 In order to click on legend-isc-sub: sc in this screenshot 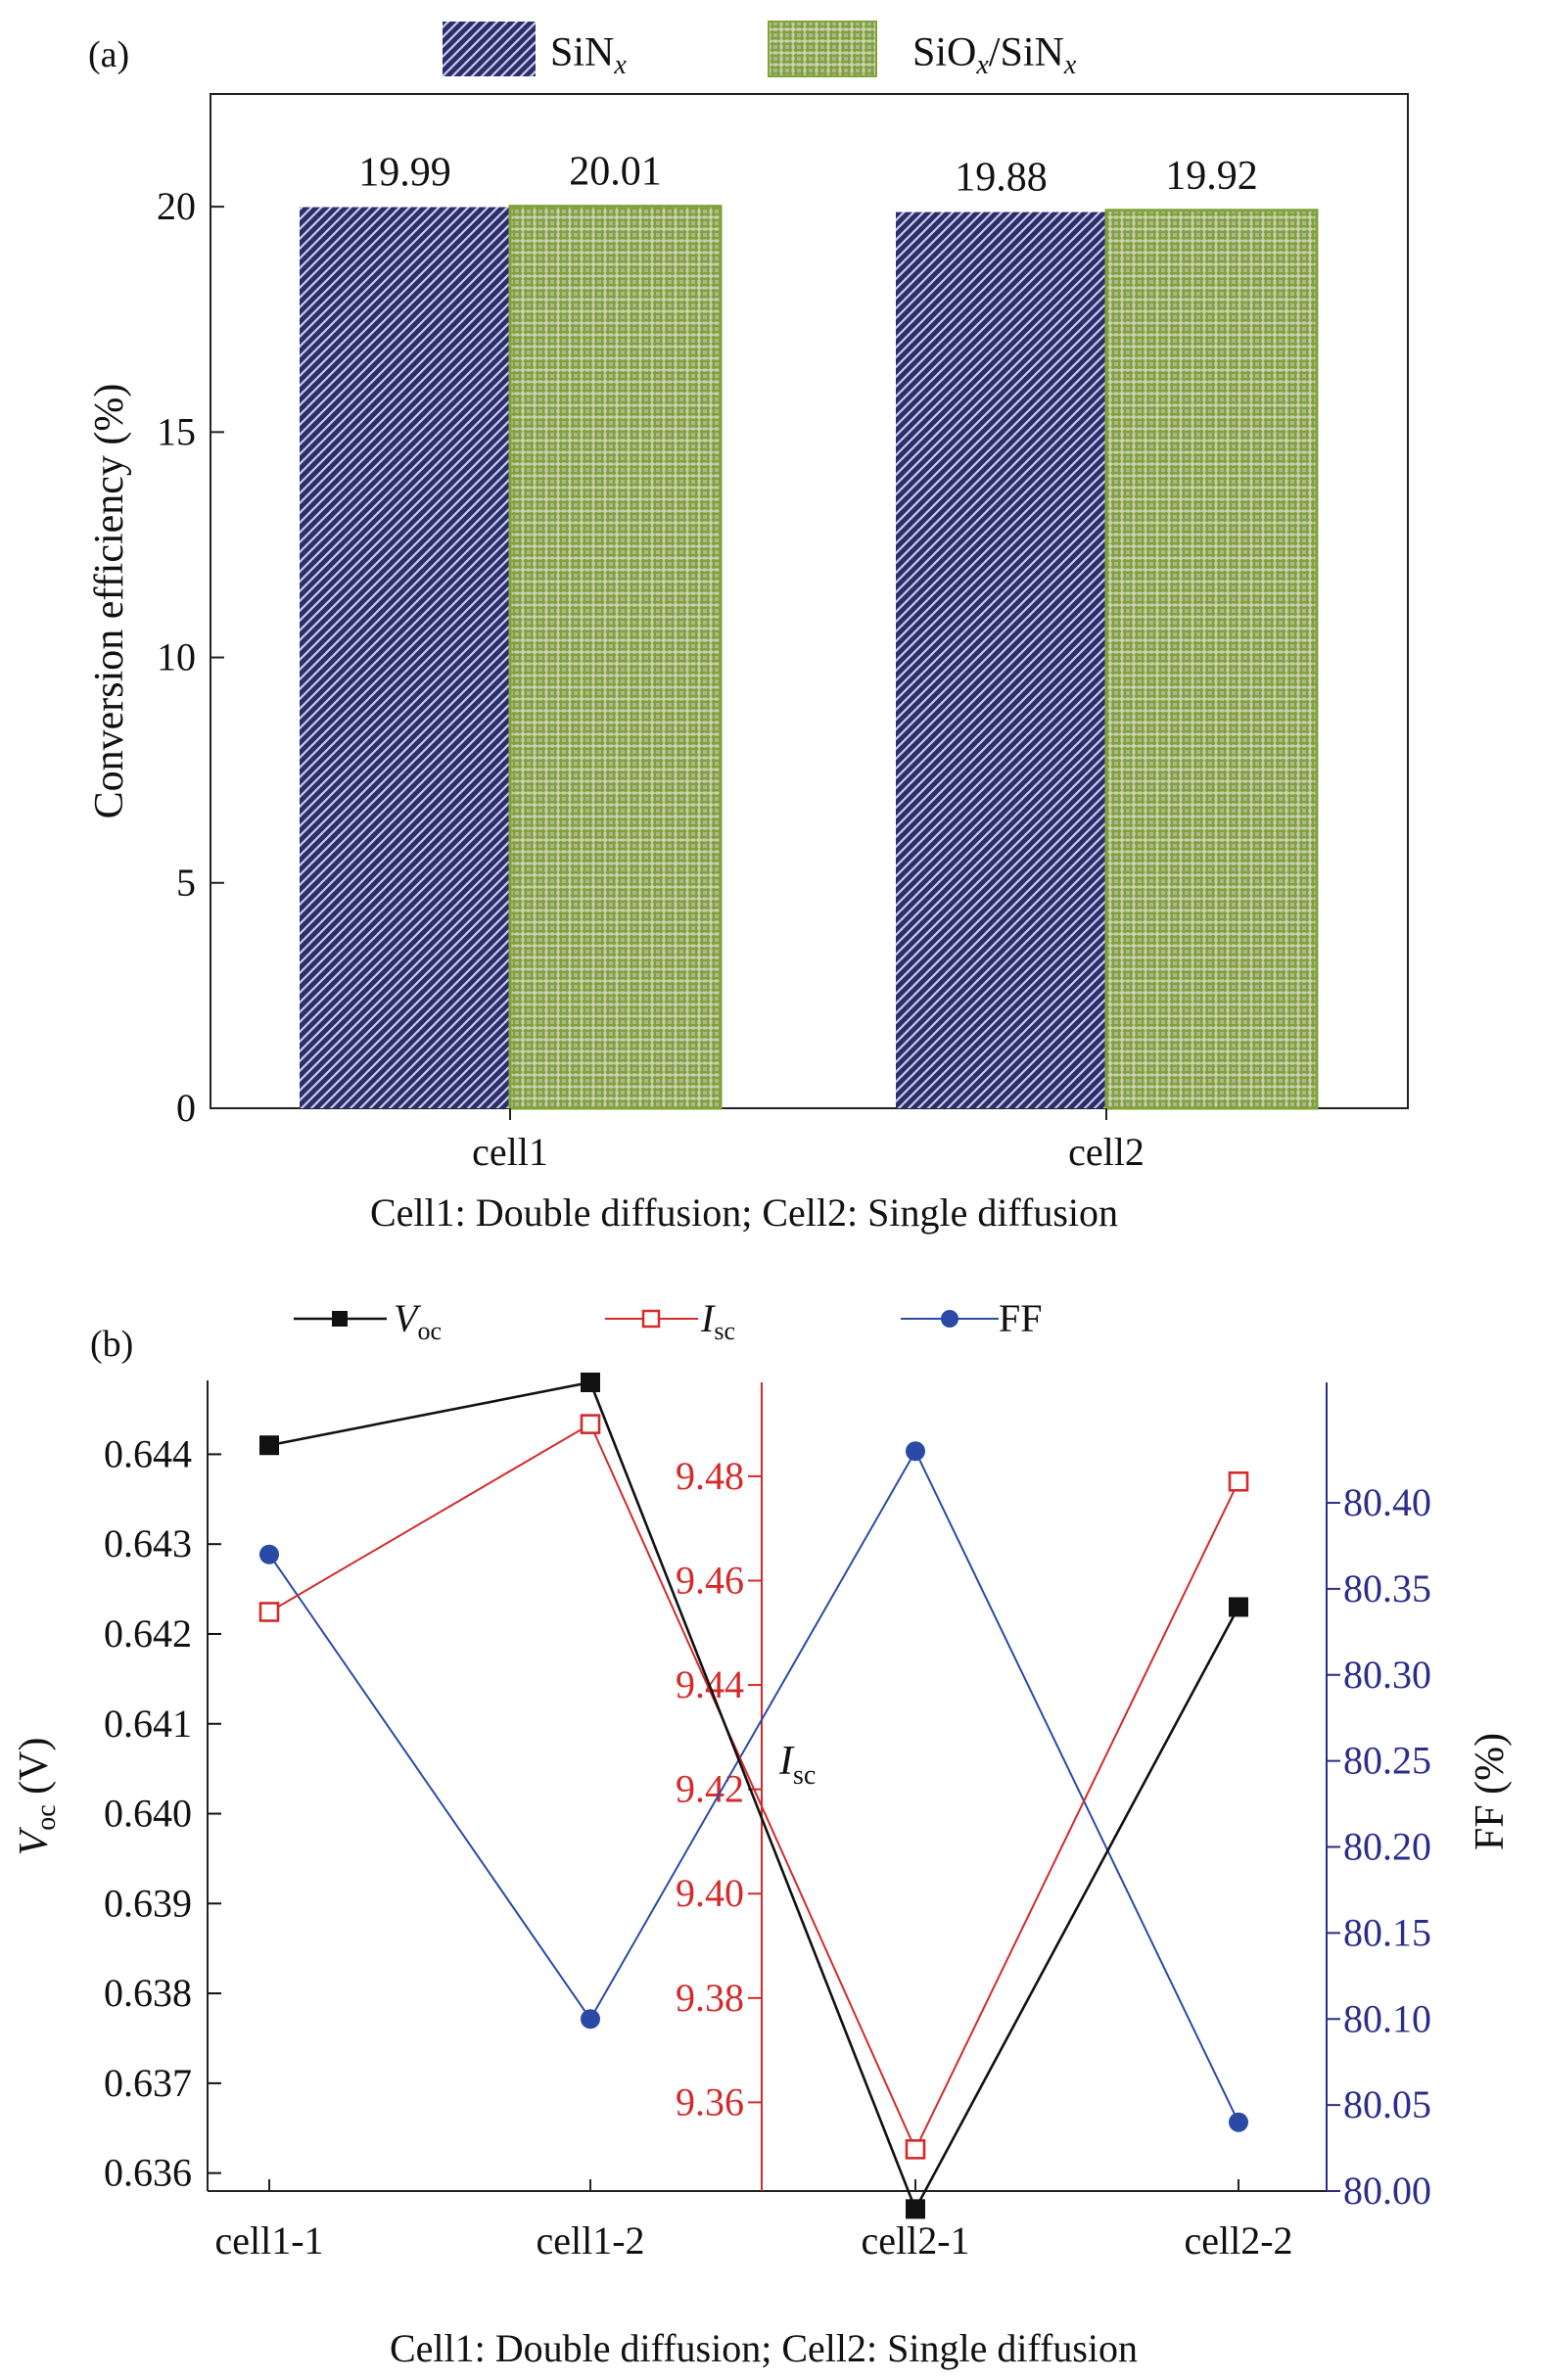, I will do `click(724, 1331)`.